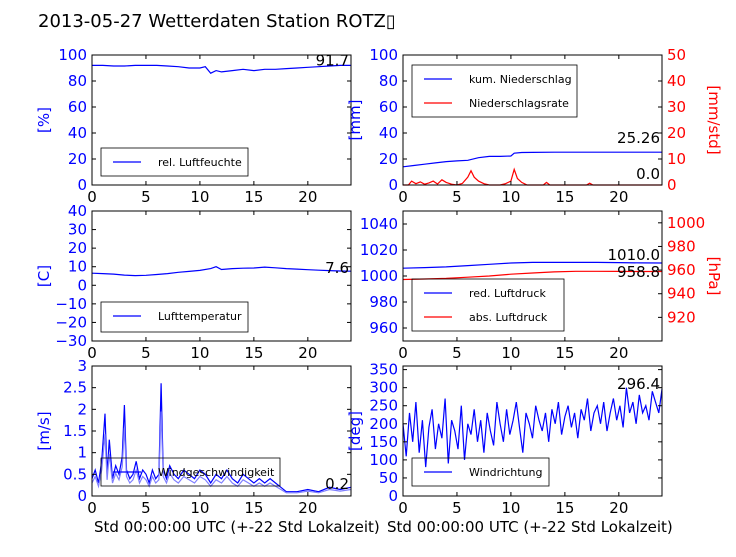 Image resolution: width=736 pixels, height=557 pixels. What do you see at coordinates (383, 442) in the screenshot?
I see `y-tick-label: 150` at bounding box center [383, 442].